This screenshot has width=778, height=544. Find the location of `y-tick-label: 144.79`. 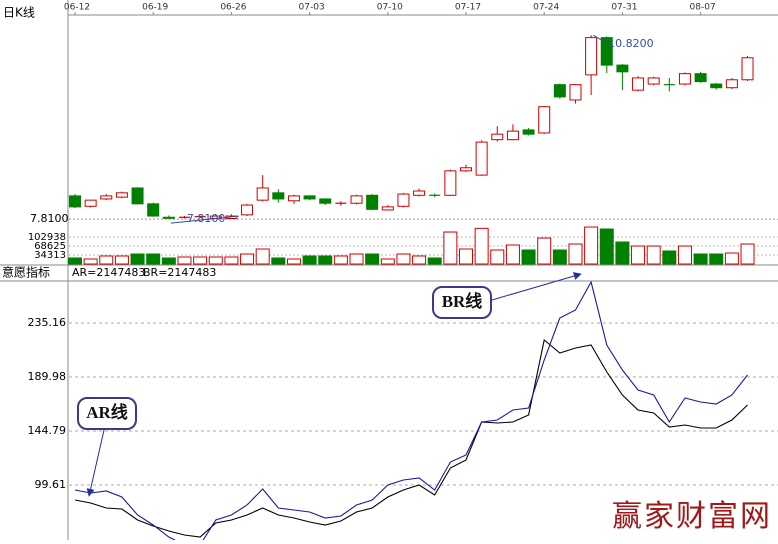

y-tick-label: 144.79 is located at coordinates (47, 430).